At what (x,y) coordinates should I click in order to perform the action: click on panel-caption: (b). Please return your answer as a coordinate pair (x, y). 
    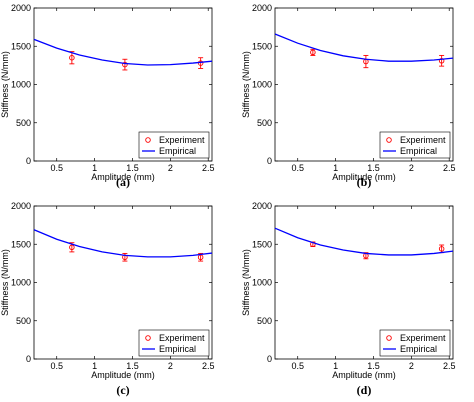
    Looking at the image, I should click on (364, 182).